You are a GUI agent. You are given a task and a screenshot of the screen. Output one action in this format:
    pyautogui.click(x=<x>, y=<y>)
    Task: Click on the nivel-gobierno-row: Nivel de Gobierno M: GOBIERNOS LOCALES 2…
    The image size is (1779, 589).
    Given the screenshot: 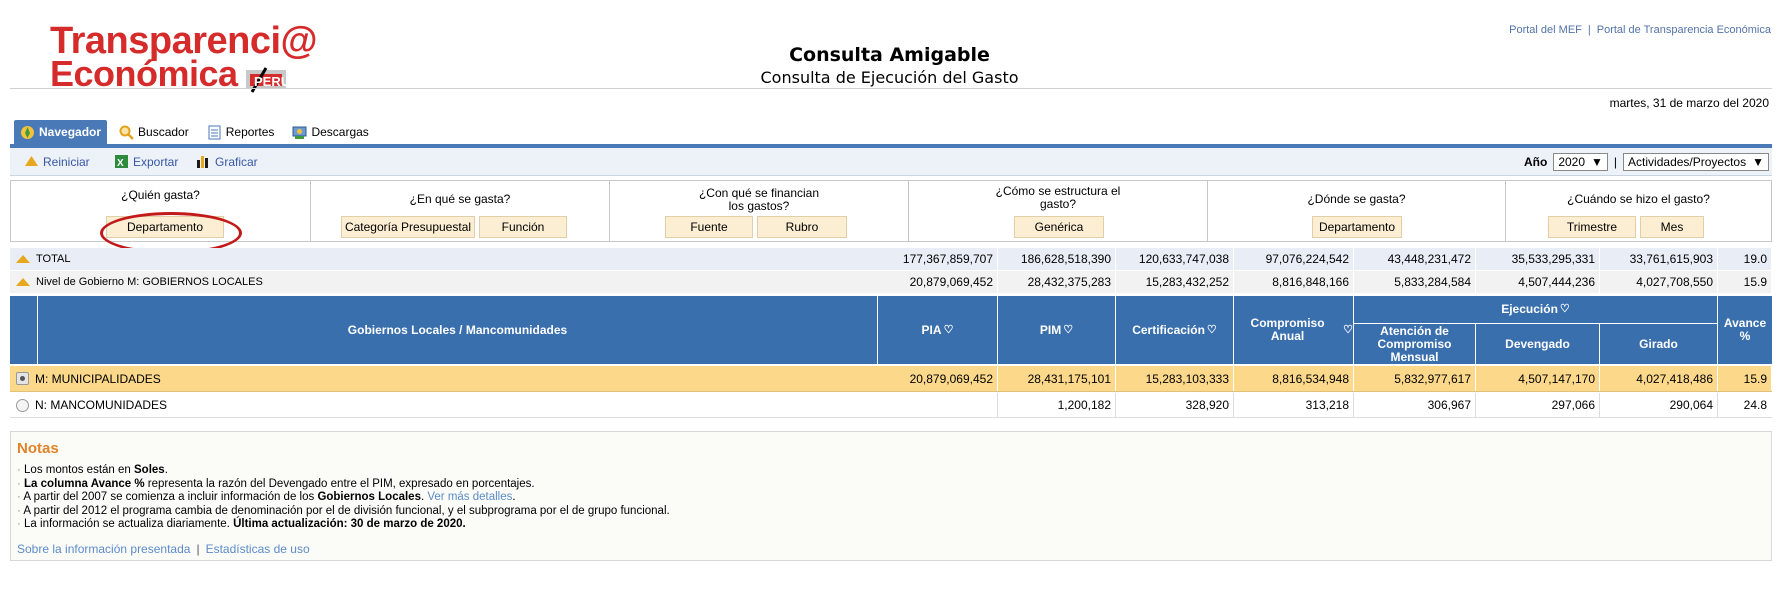 What is the action you would take?
    pyautogui.click(x=891, y=282)
    